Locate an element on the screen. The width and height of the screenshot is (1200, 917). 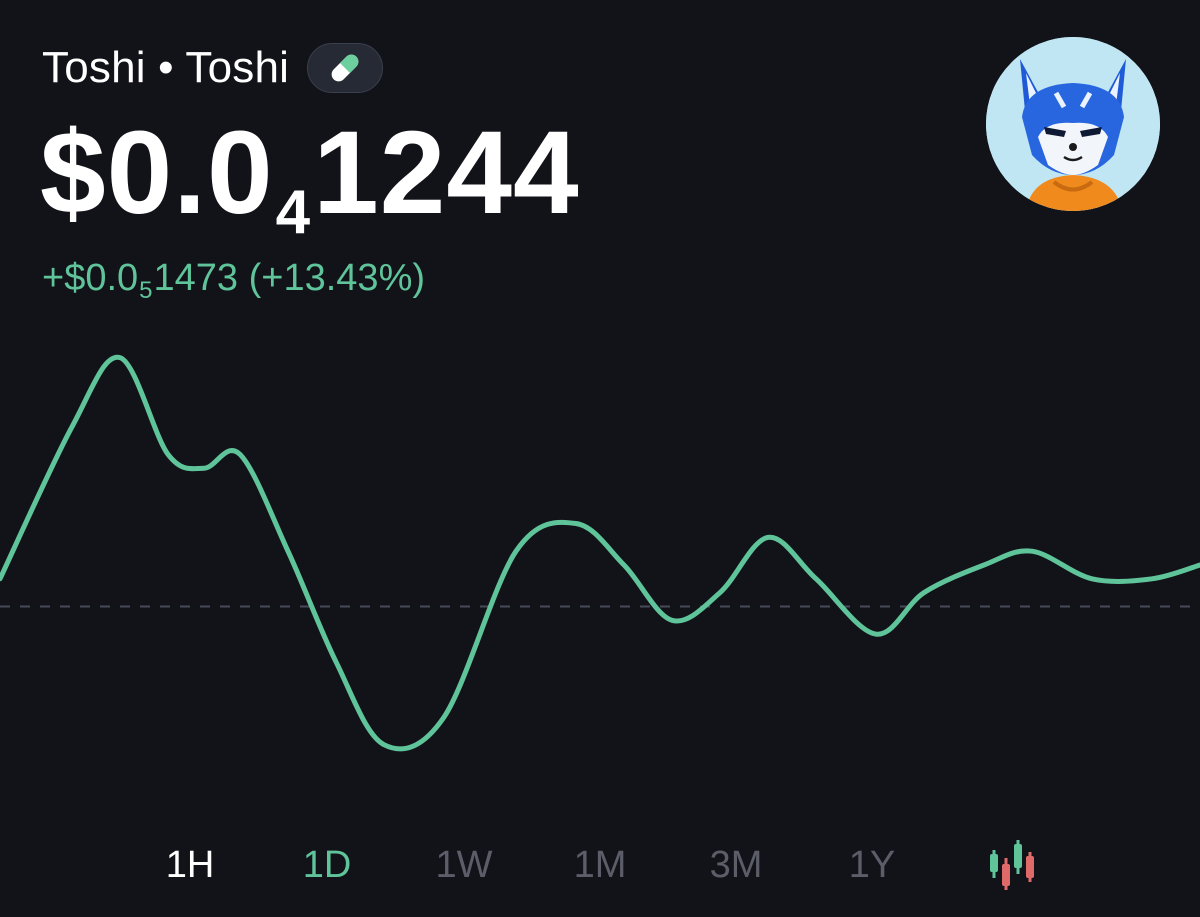
pill-icon is located at coordinates (345, 68).